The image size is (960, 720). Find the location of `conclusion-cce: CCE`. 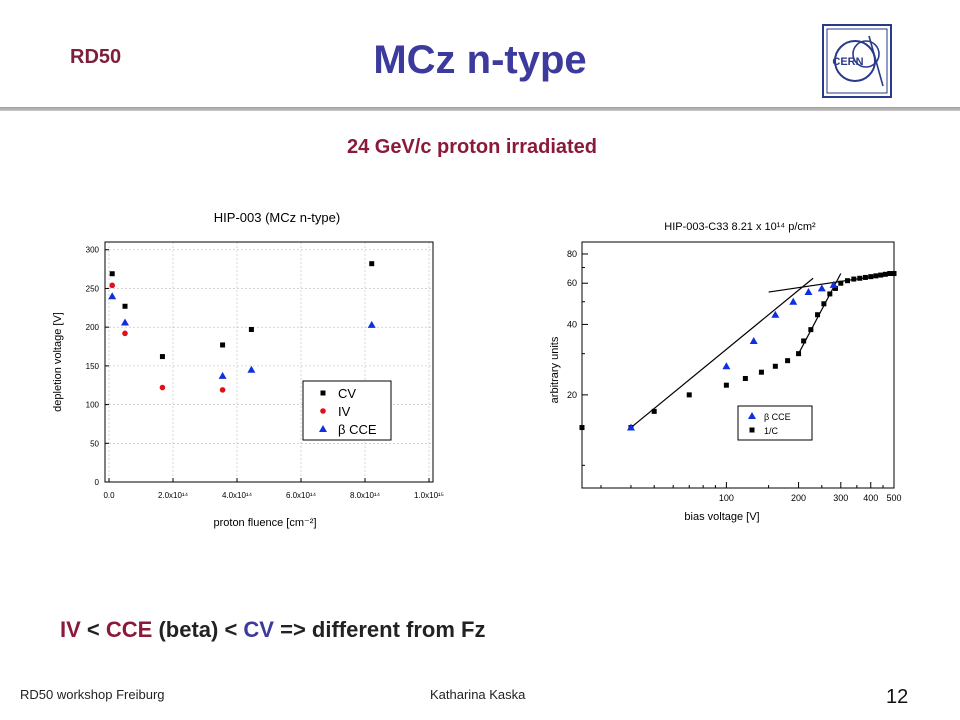

conclusion-cce: CCE is located at coordinates (129, 629).